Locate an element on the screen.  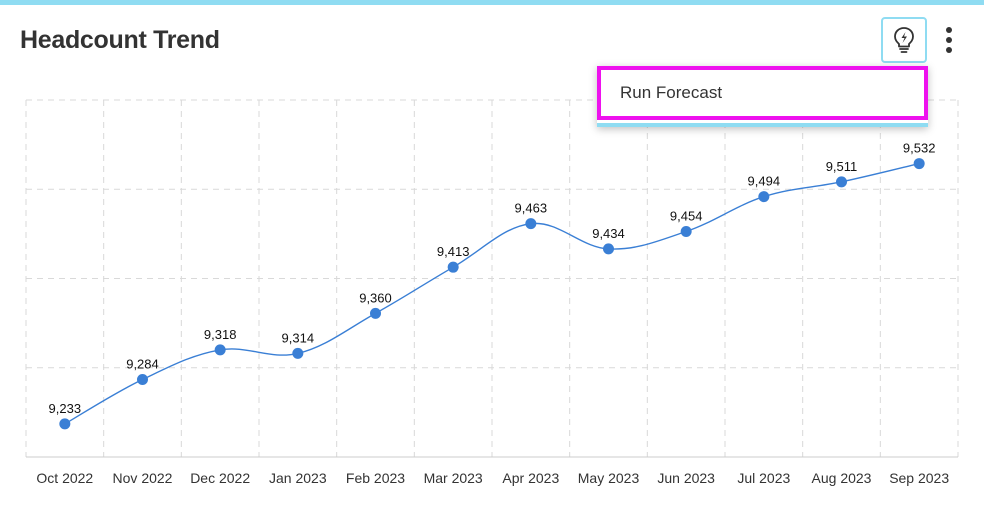
data-label: 9,532 is located at coordinates (919, 148).